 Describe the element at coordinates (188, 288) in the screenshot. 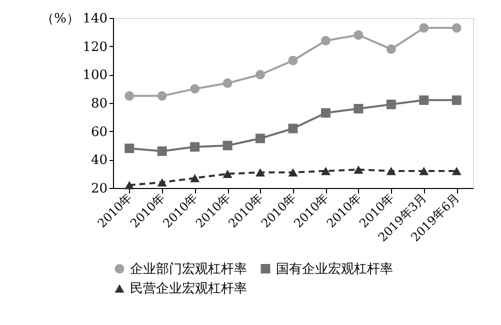

I see `legend-label: 民营企业宏观杠杆率` at that location.